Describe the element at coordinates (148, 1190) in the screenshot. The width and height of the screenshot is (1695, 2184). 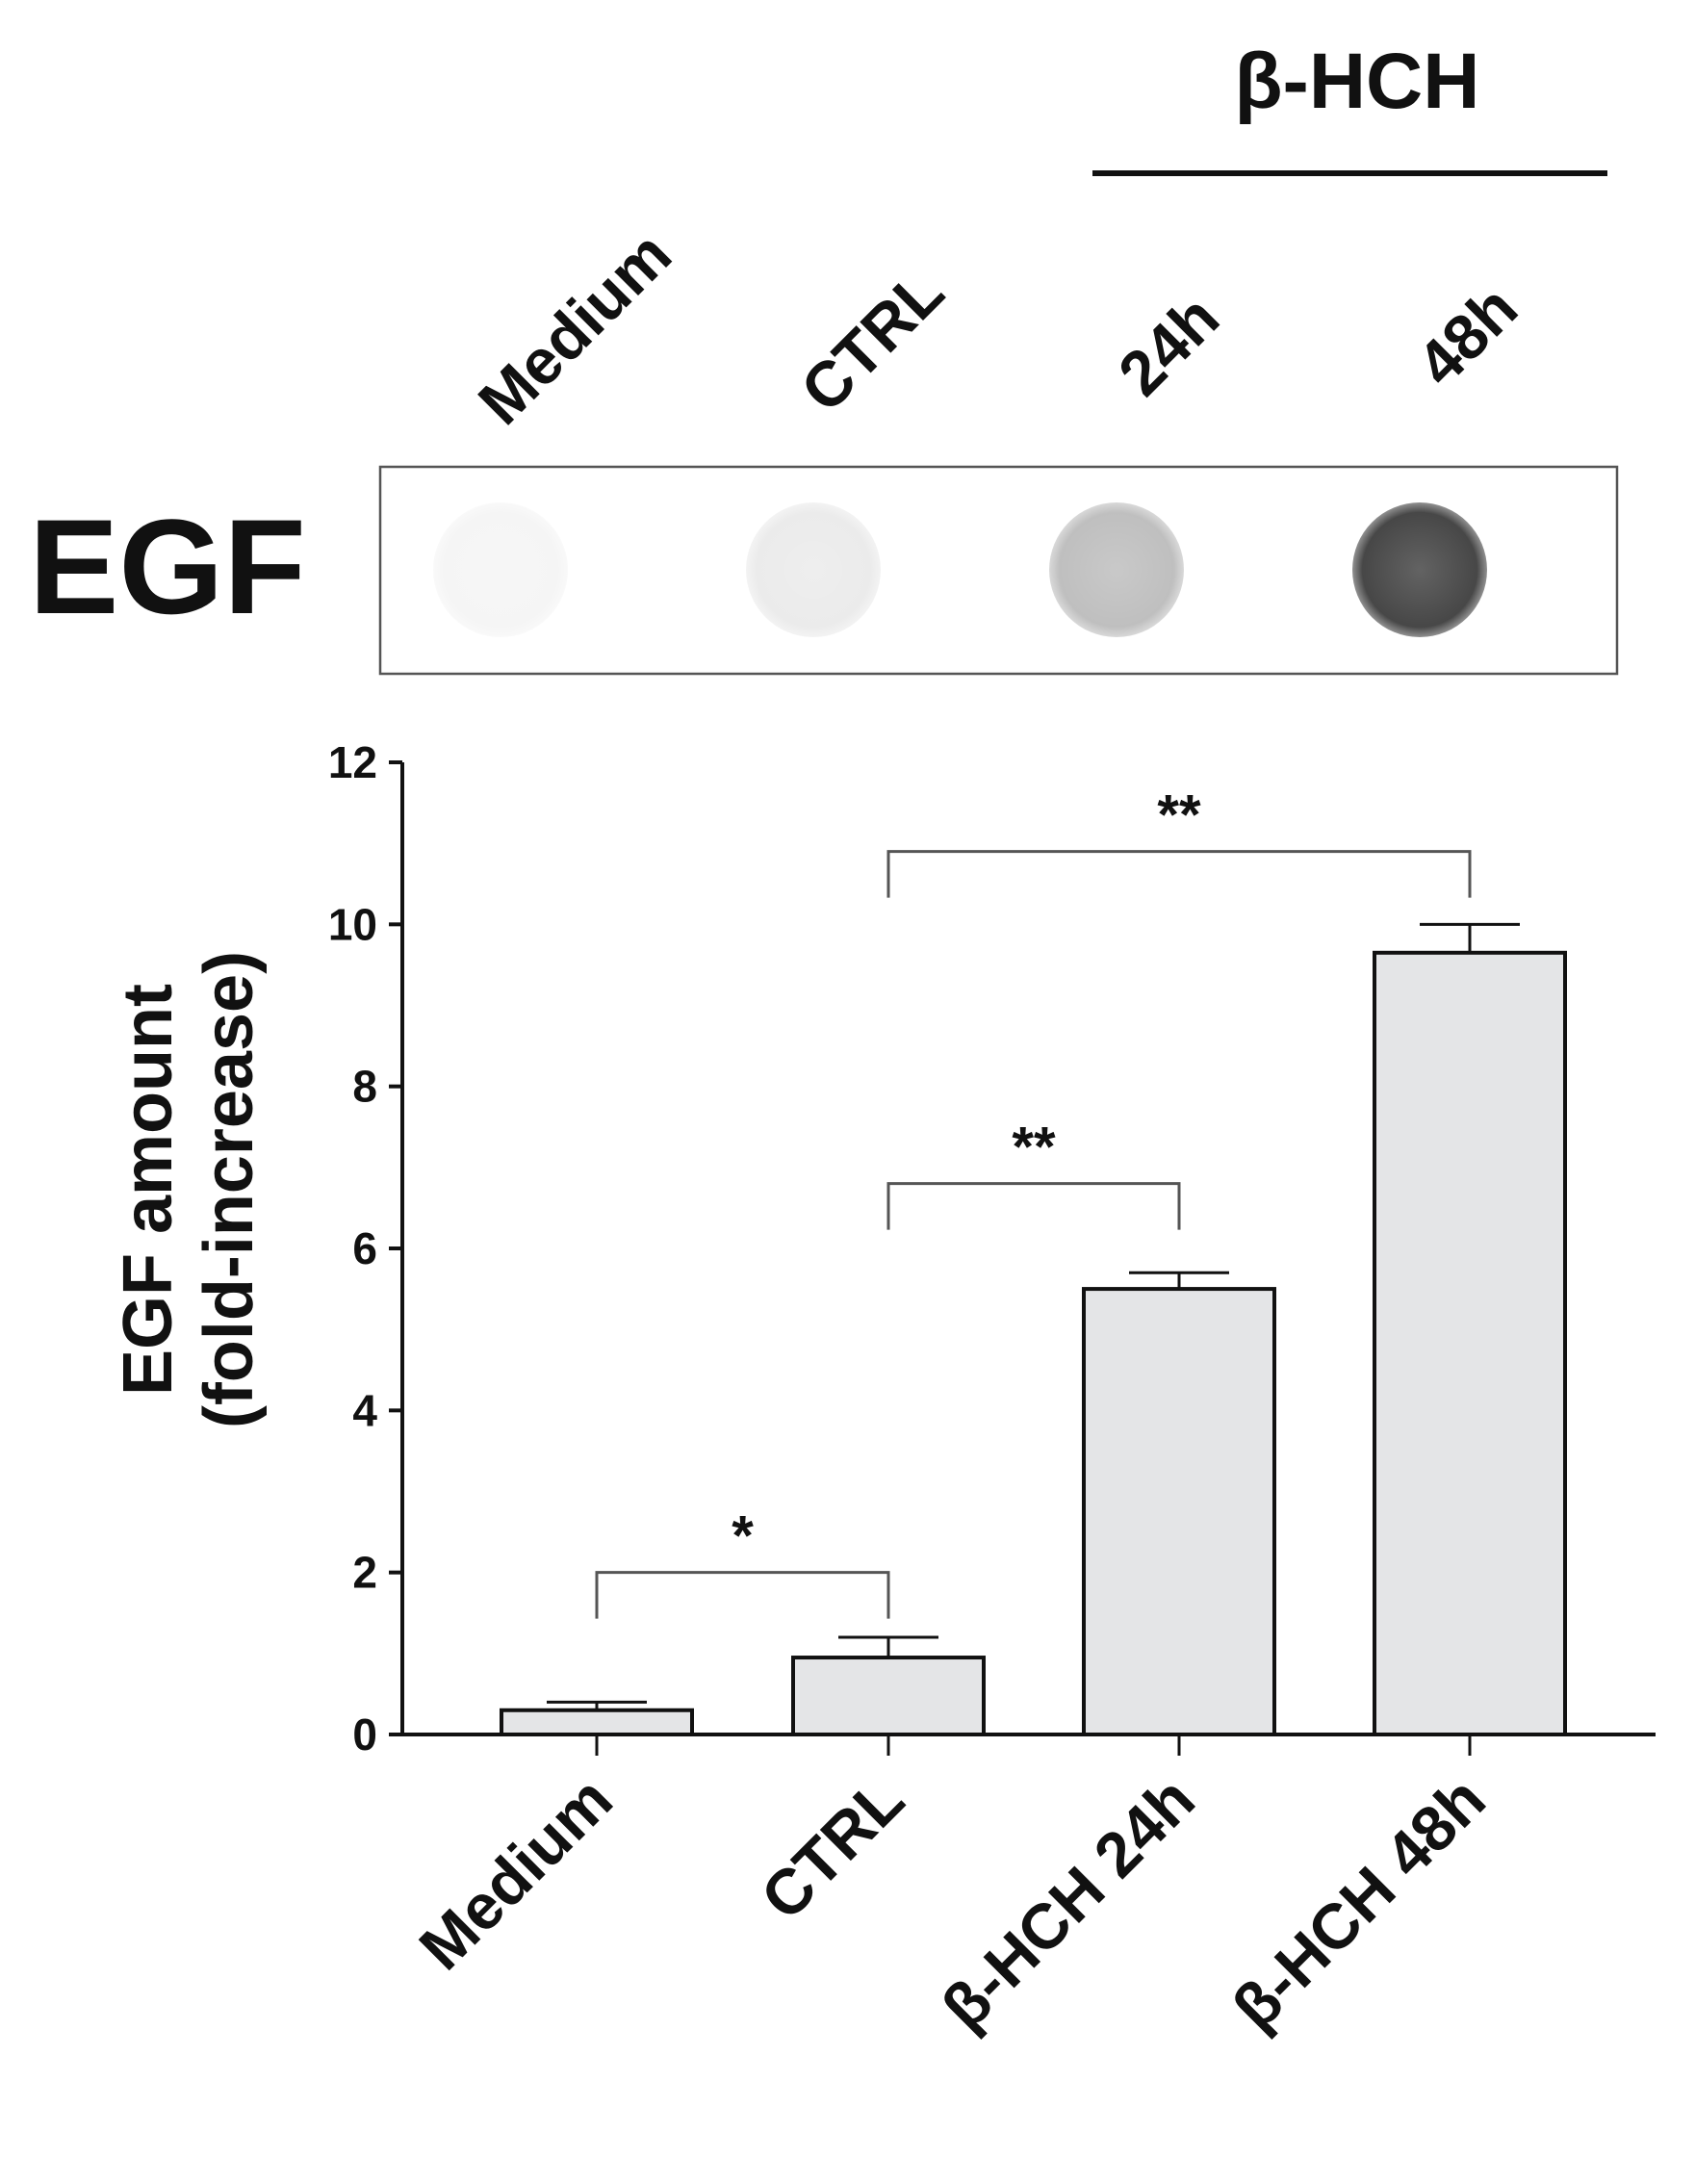
I see `y-axis-label-line-1: EGF amount` at that location.